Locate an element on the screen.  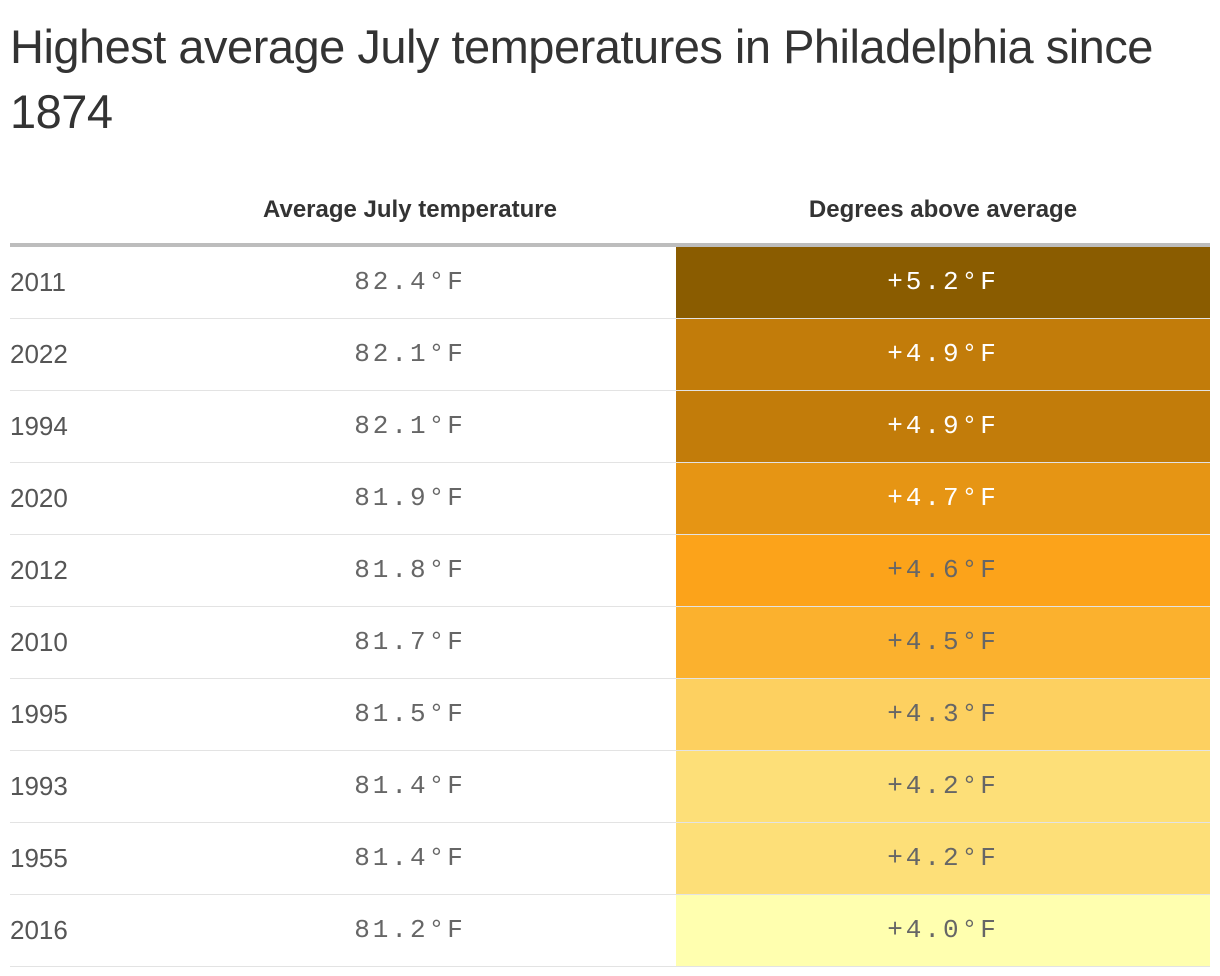
table-row: 2011 82.4°F +5.2°F is located at coordinates (610, 283).